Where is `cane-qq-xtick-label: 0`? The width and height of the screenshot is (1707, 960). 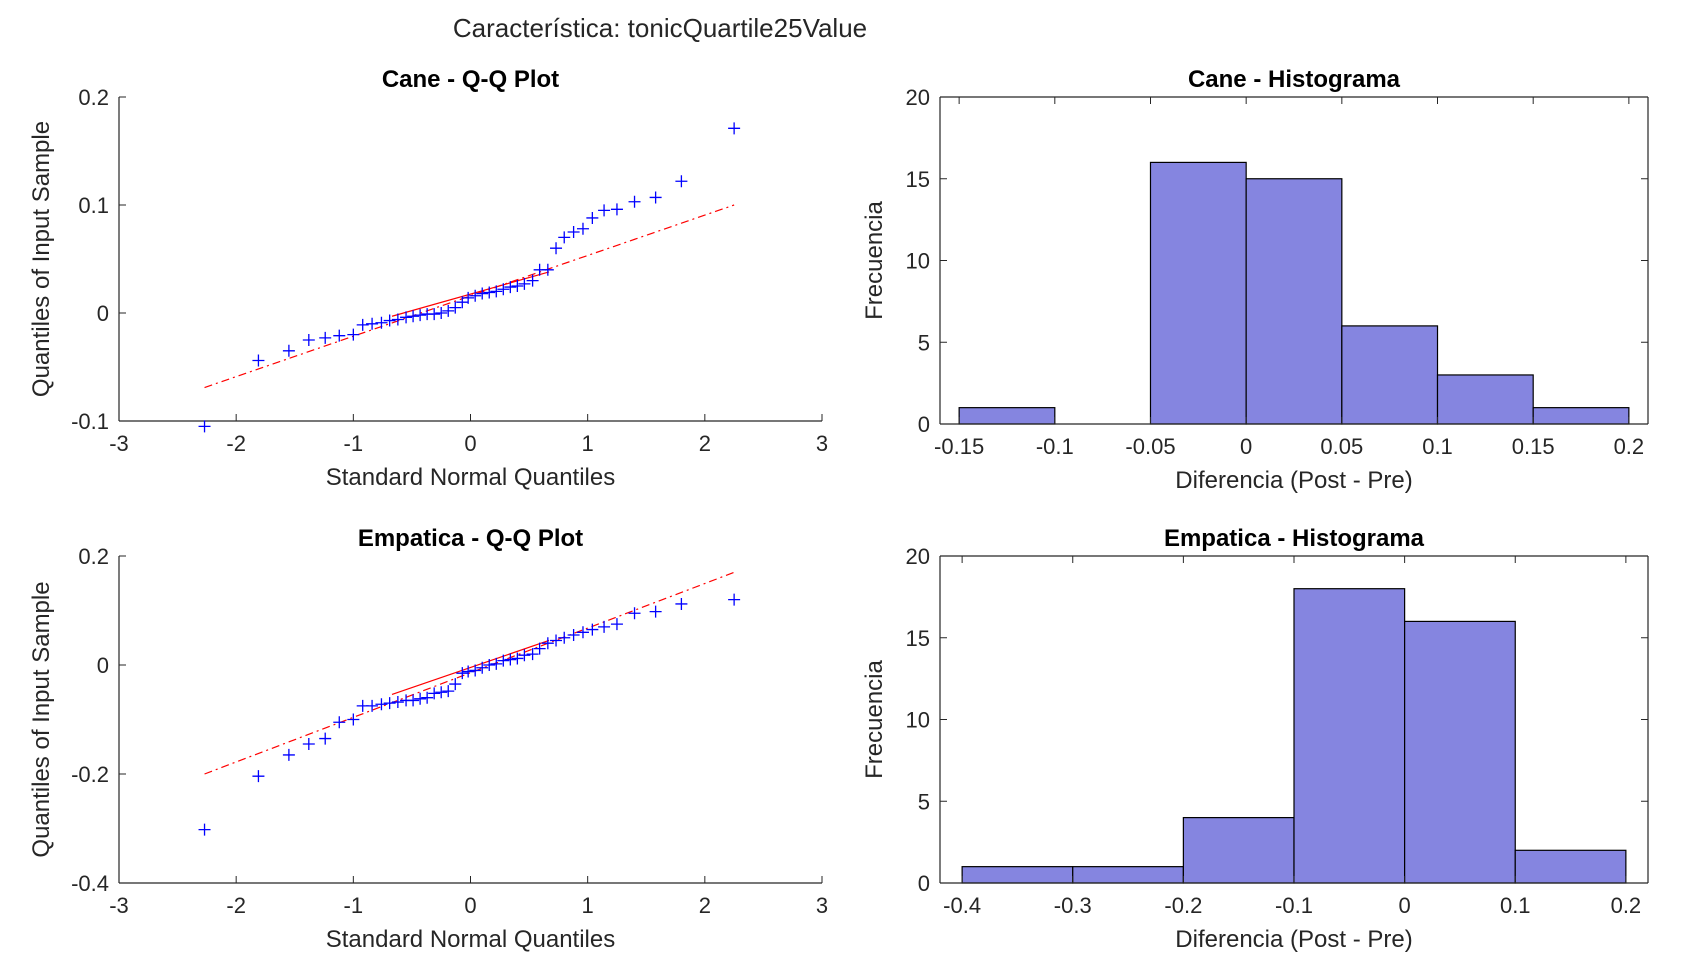 cane-qq-xtick-label: 0 is located at coordinates (470, 443).